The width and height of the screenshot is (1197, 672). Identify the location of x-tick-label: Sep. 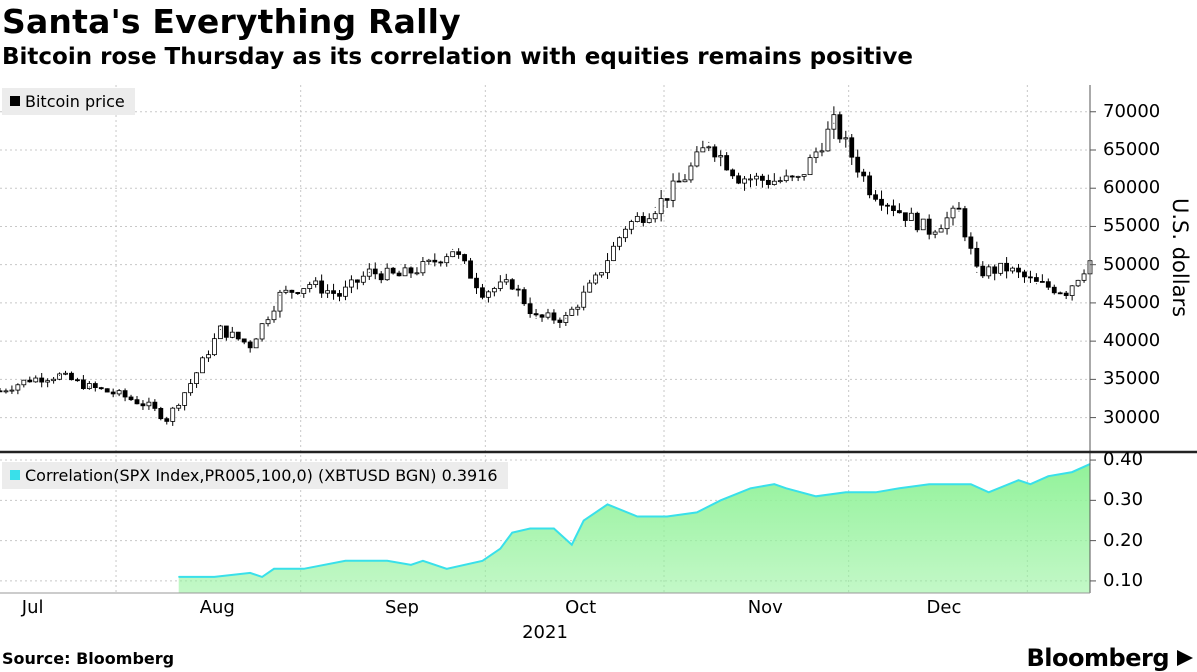
(401, 607).